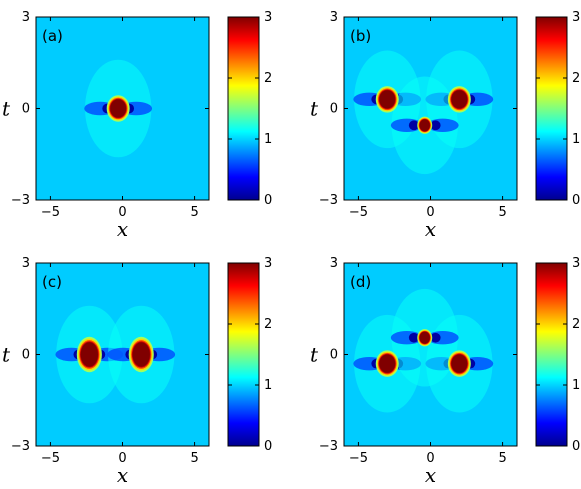  What do you see at coordinates (52, 282) in the screenshot?
I see `panel-label: (c)` at bounding box center [52, 282].